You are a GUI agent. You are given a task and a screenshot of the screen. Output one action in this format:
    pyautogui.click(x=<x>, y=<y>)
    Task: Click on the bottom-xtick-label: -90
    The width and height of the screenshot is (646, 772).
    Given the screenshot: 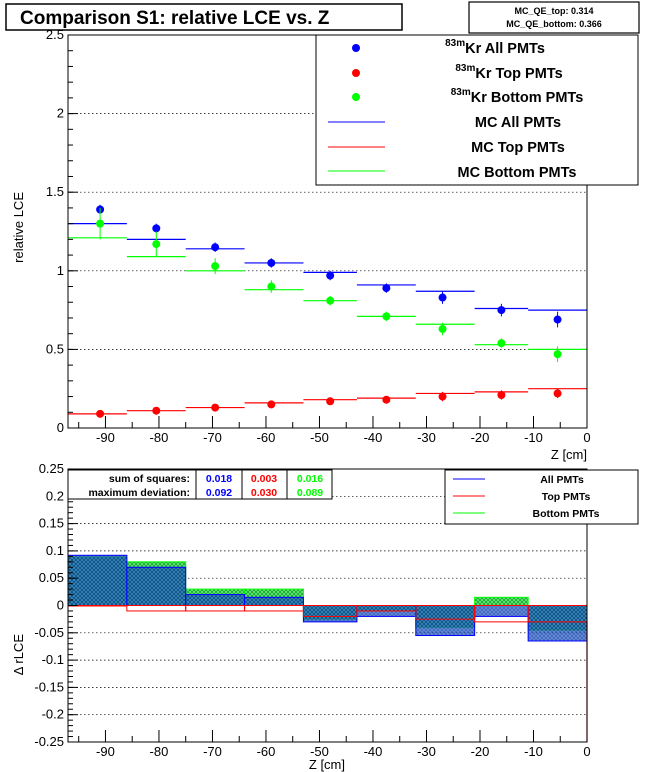 What is the action you would take?
    pyautogui.click(x=105, y=751)
    